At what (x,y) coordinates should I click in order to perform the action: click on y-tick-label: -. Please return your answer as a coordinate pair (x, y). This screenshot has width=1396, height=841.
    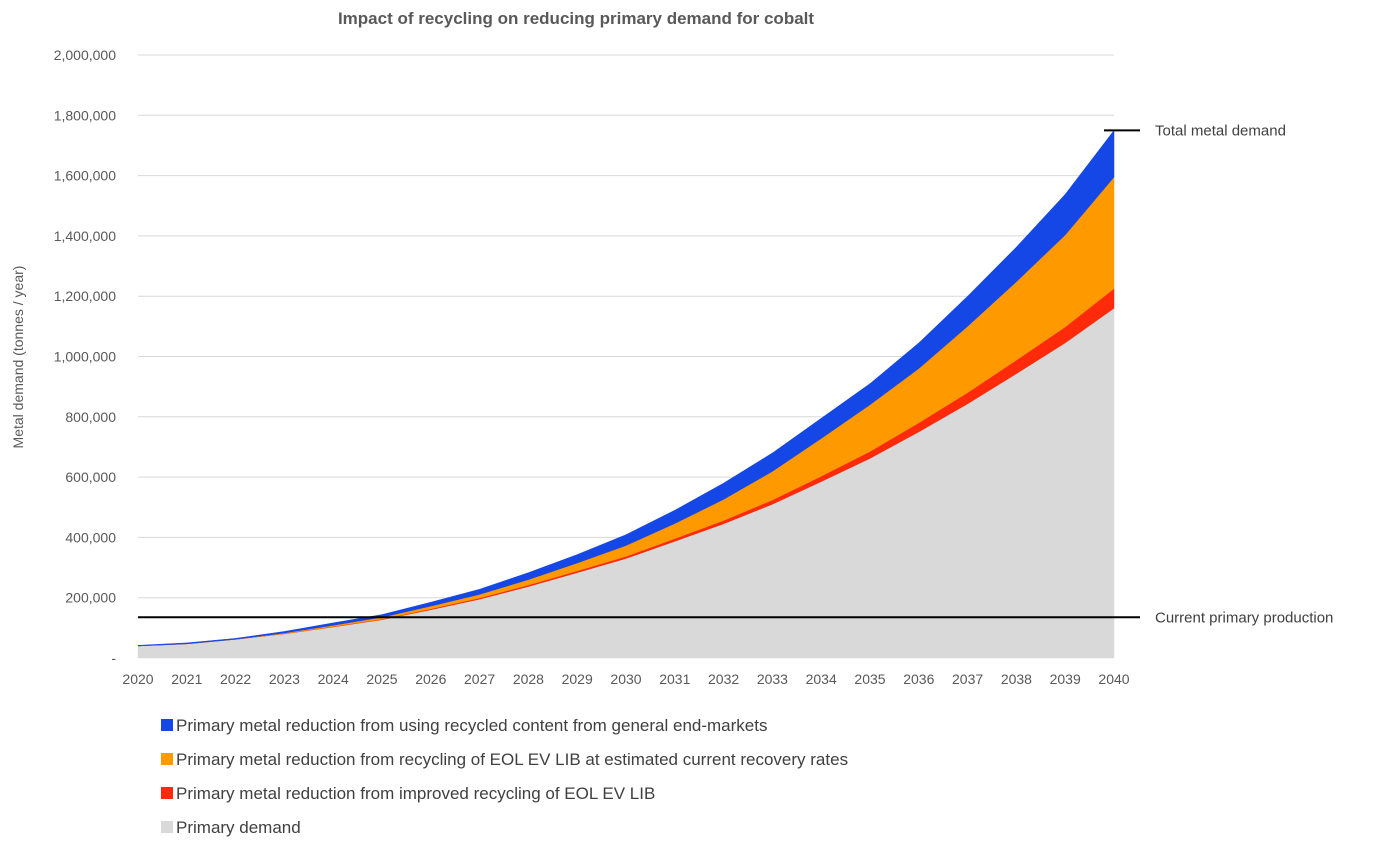
    Looking at the image, I should click on (113, 658).